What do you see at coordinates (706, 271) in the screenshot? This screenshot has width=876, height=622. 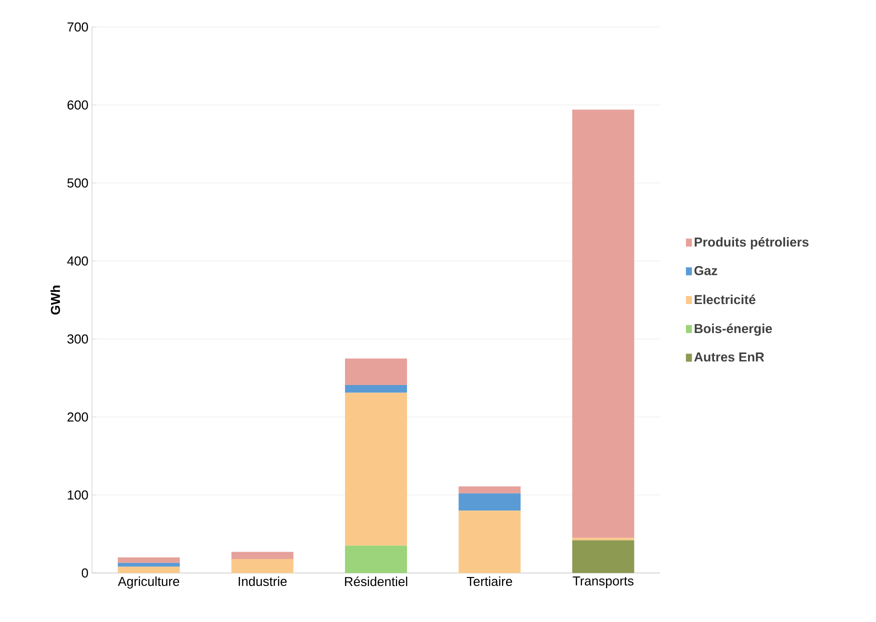 I see `legend-label: Gaz` at bounding box center [706, 271].